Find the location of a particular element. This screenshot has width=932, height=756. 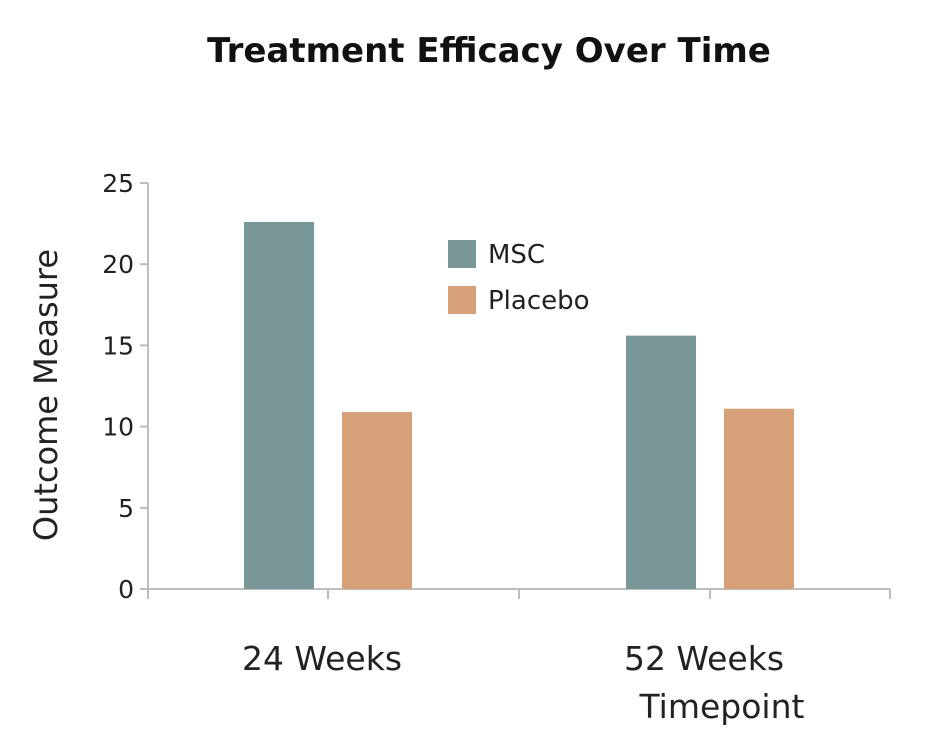

y-tick-label: 5 is located at coordinates (126, 508).